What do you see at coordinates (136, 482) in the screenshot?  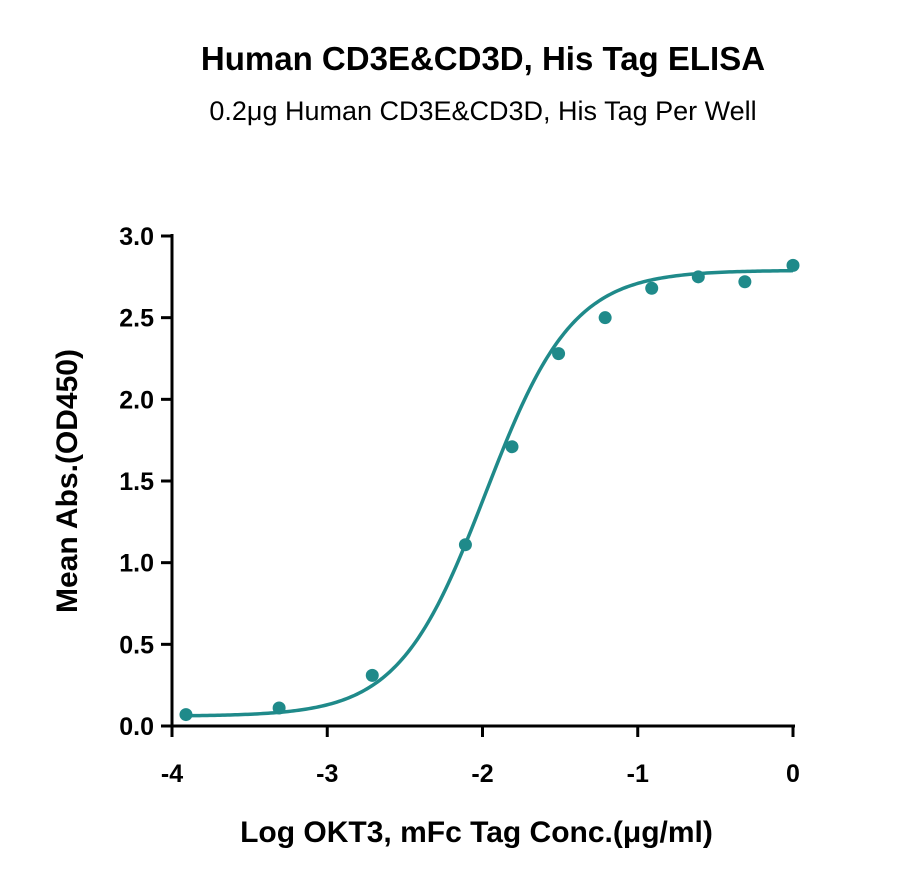 I see `y-tick-label: 1.5` at bounding box center [136, 482].